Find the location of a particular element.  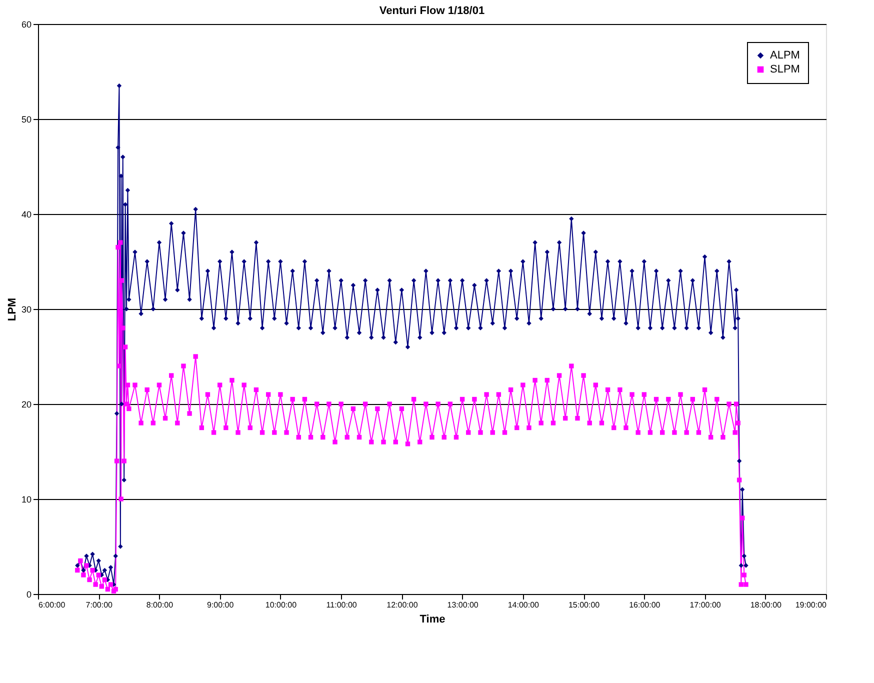

y-tick-label: 60 is located at coordinates (26, 25).